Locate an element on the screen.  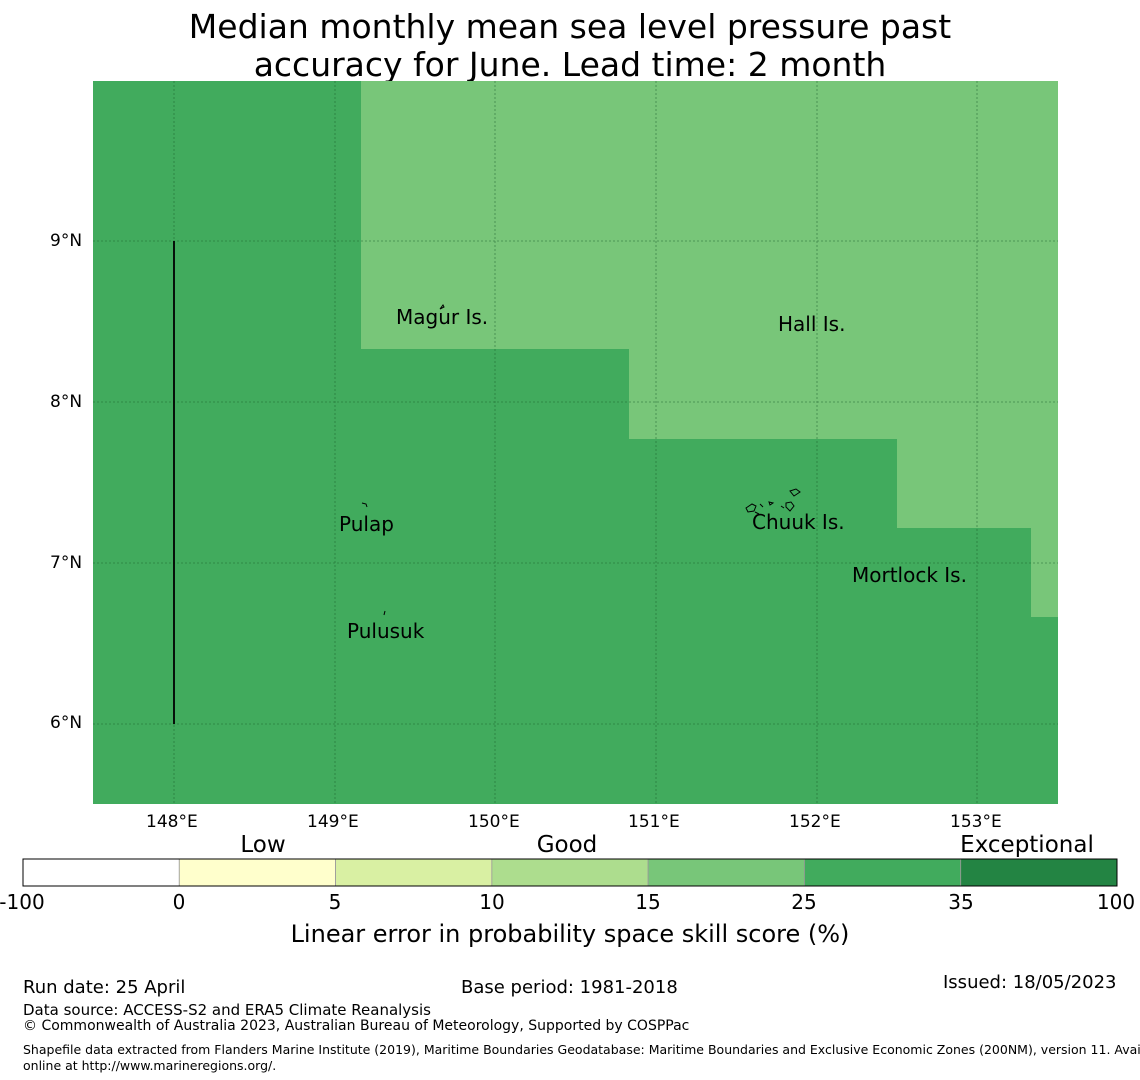
place-label-chuuk: Chuuk Is. is located at coordinates (798, 522).